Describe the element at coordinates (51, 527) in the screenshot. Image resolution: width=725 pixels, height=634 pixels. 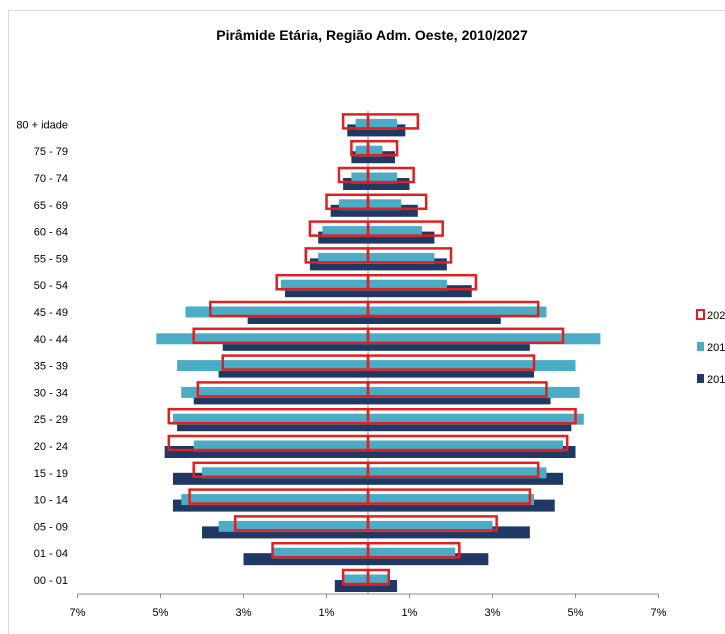
I see `category-label: 05 - 09` at that location.